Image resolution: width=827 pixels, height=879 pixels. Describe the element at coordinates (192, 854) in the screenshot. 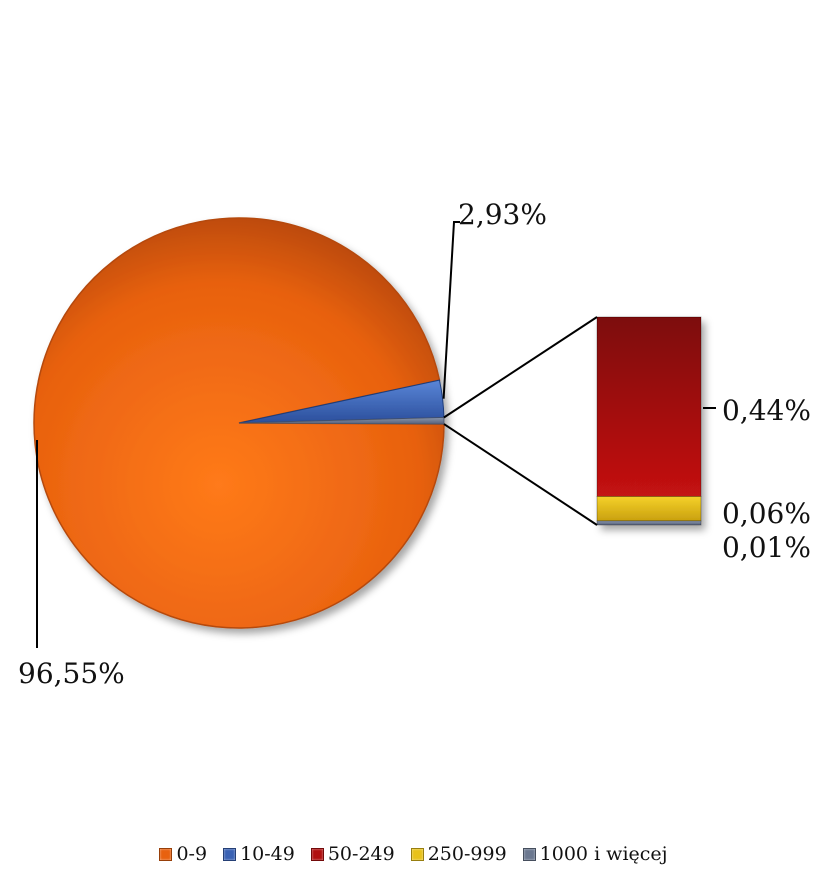

I see `legend-label: 0-9` at that location.